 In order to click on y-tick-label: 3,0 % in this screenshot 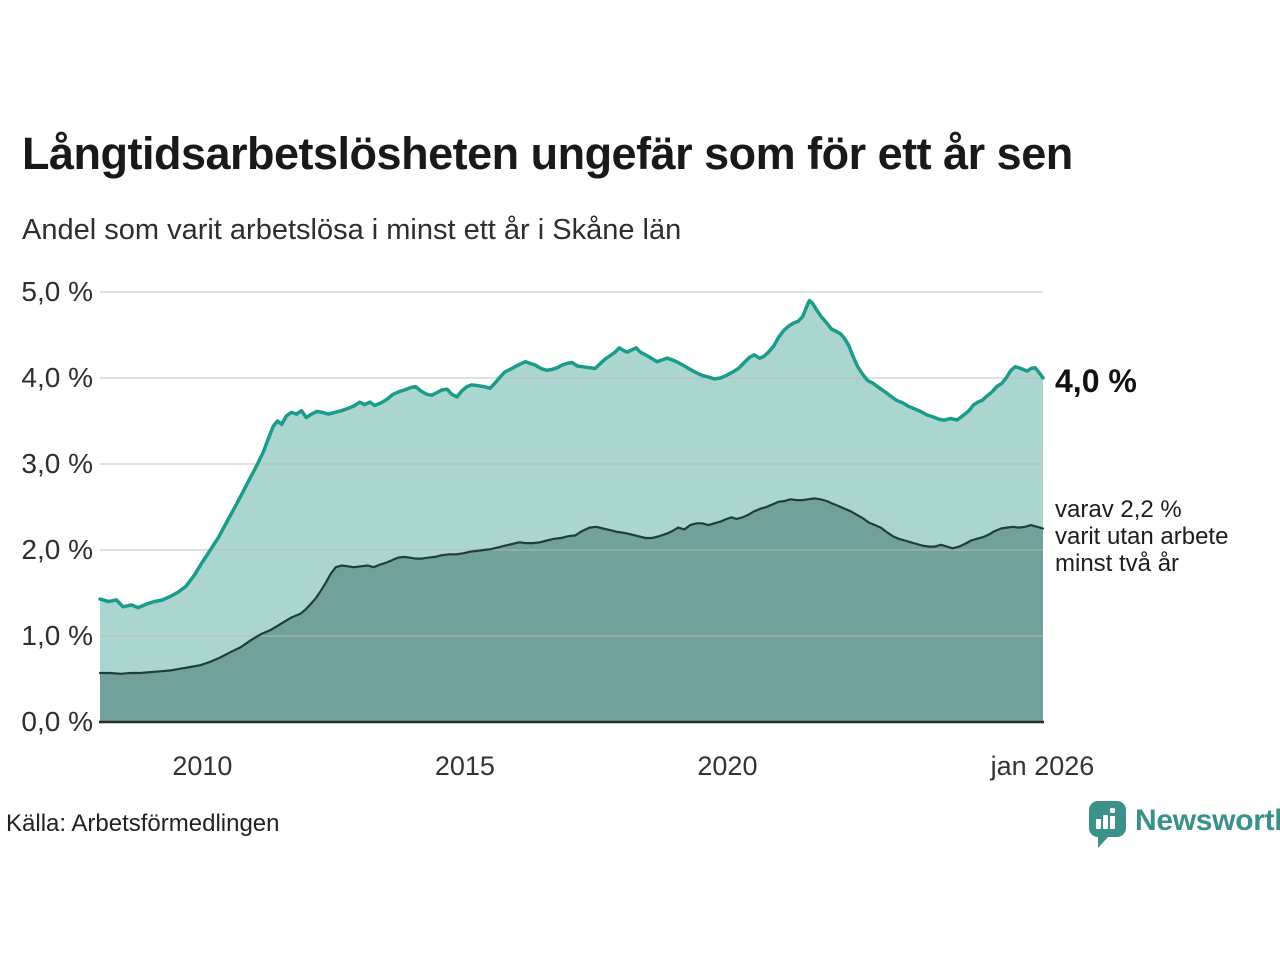, I will do `click(57, 463)`.